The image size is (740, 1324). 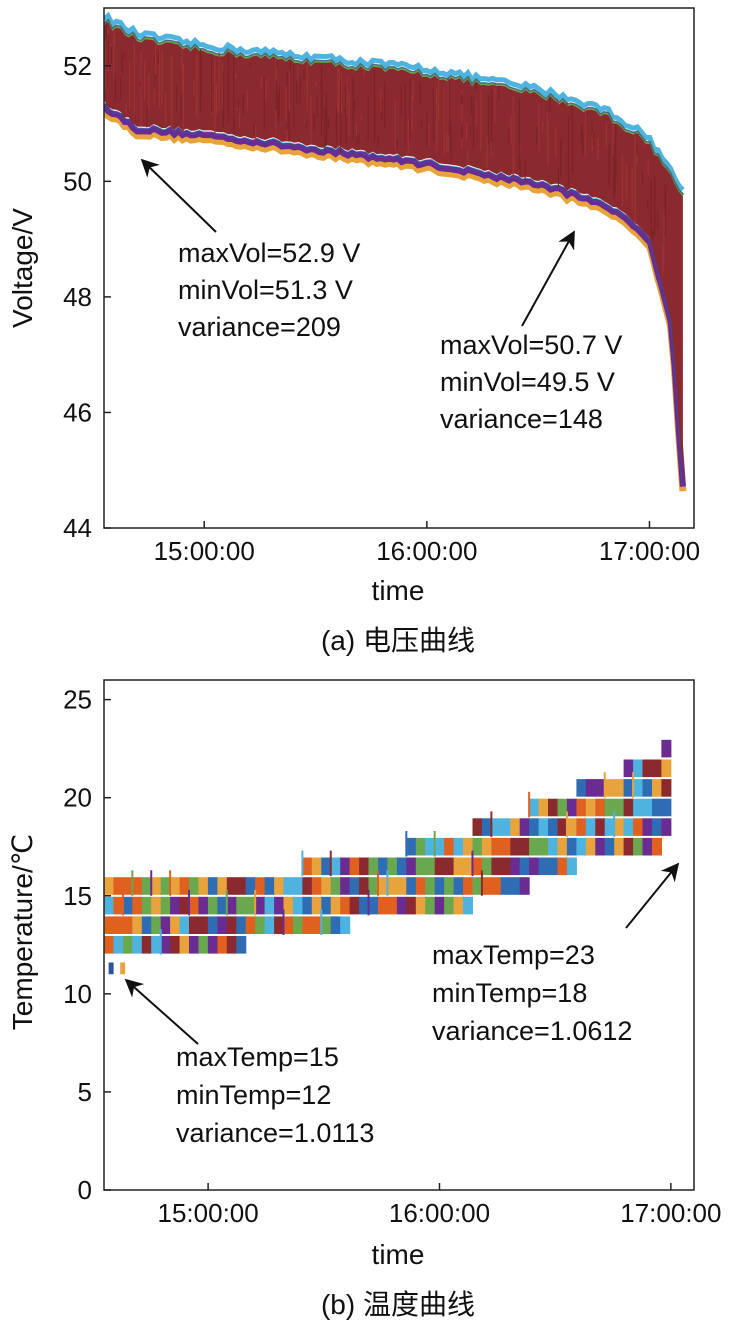 I want to click on voltage-series-line-lightblue-high, so click(x=394, y=101).